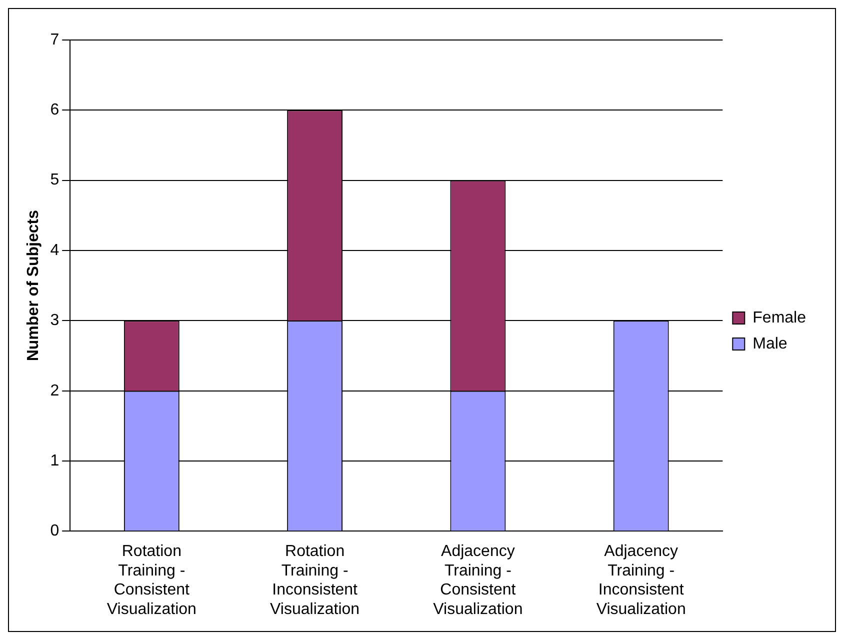  Describe the element at coordinates (55, 391) in the screenshot. I see `y-tick-label: 2` at that location.